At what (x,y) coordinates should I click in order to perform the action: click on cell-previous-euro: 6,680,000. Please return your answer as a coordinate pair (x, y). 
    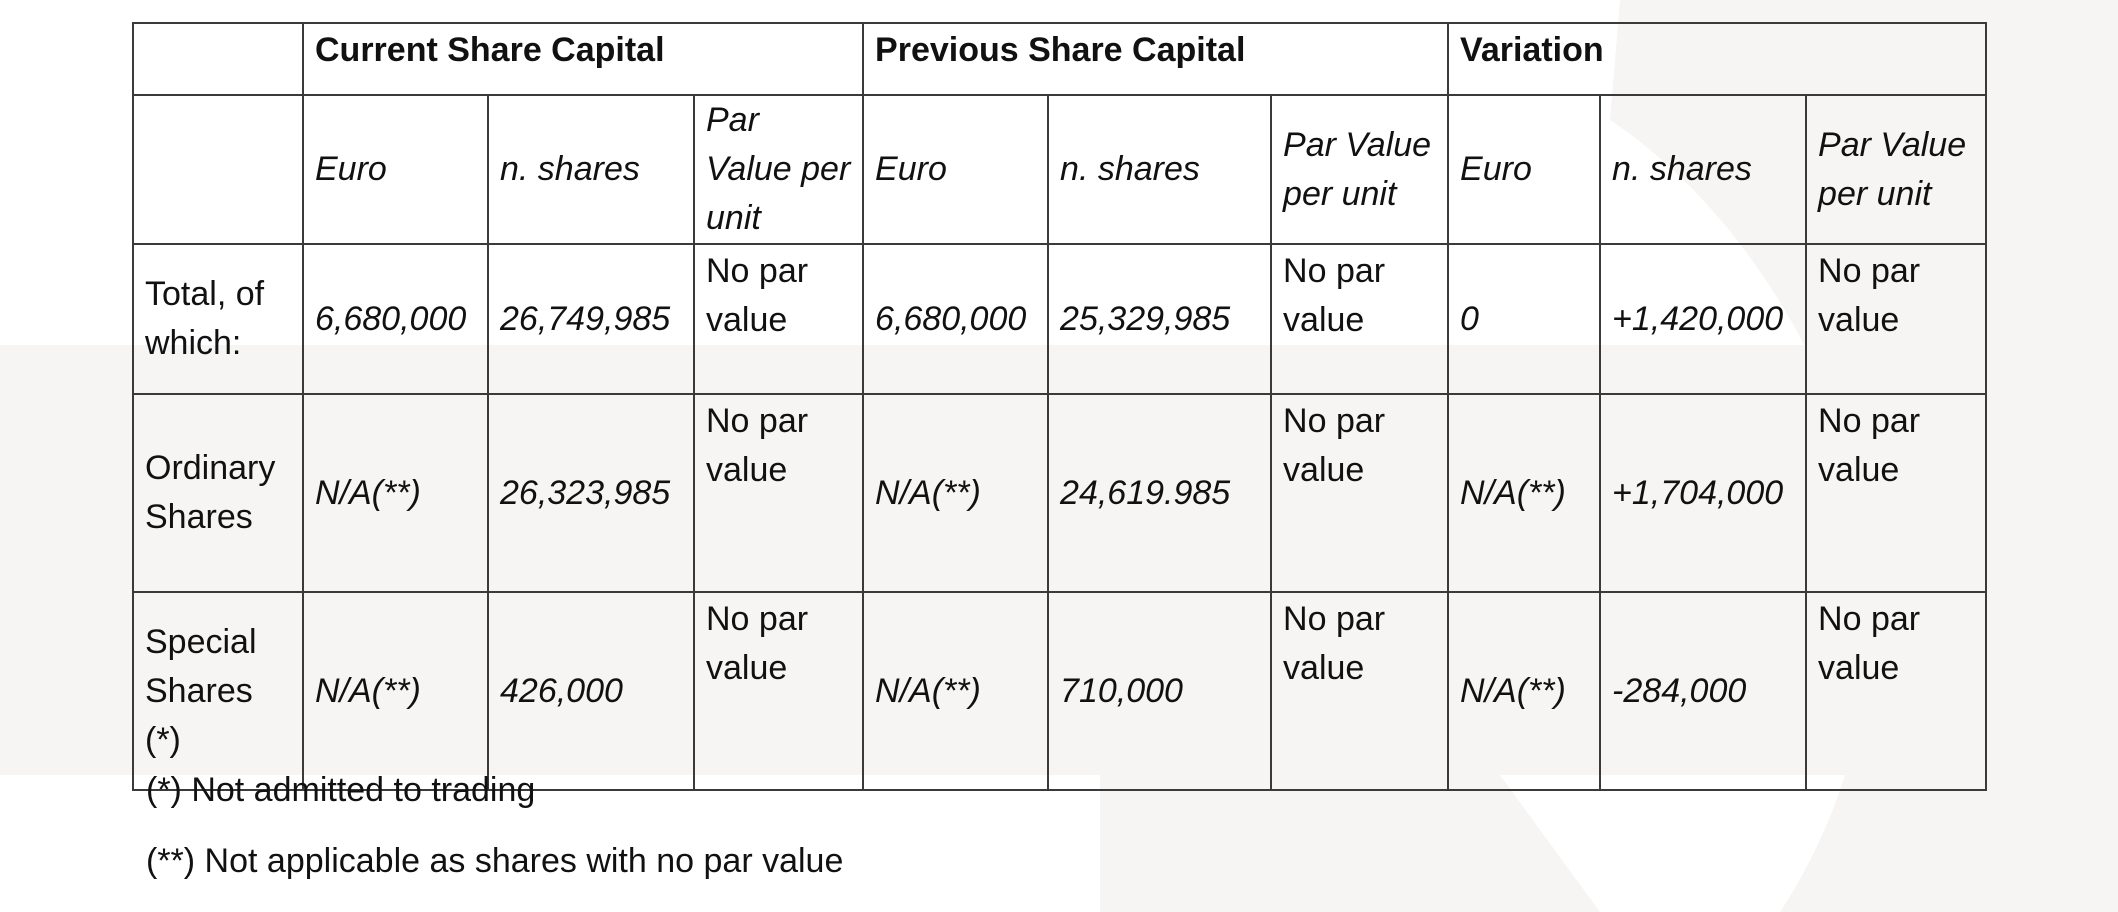
    Looking at the image, I should click on (956, 319).